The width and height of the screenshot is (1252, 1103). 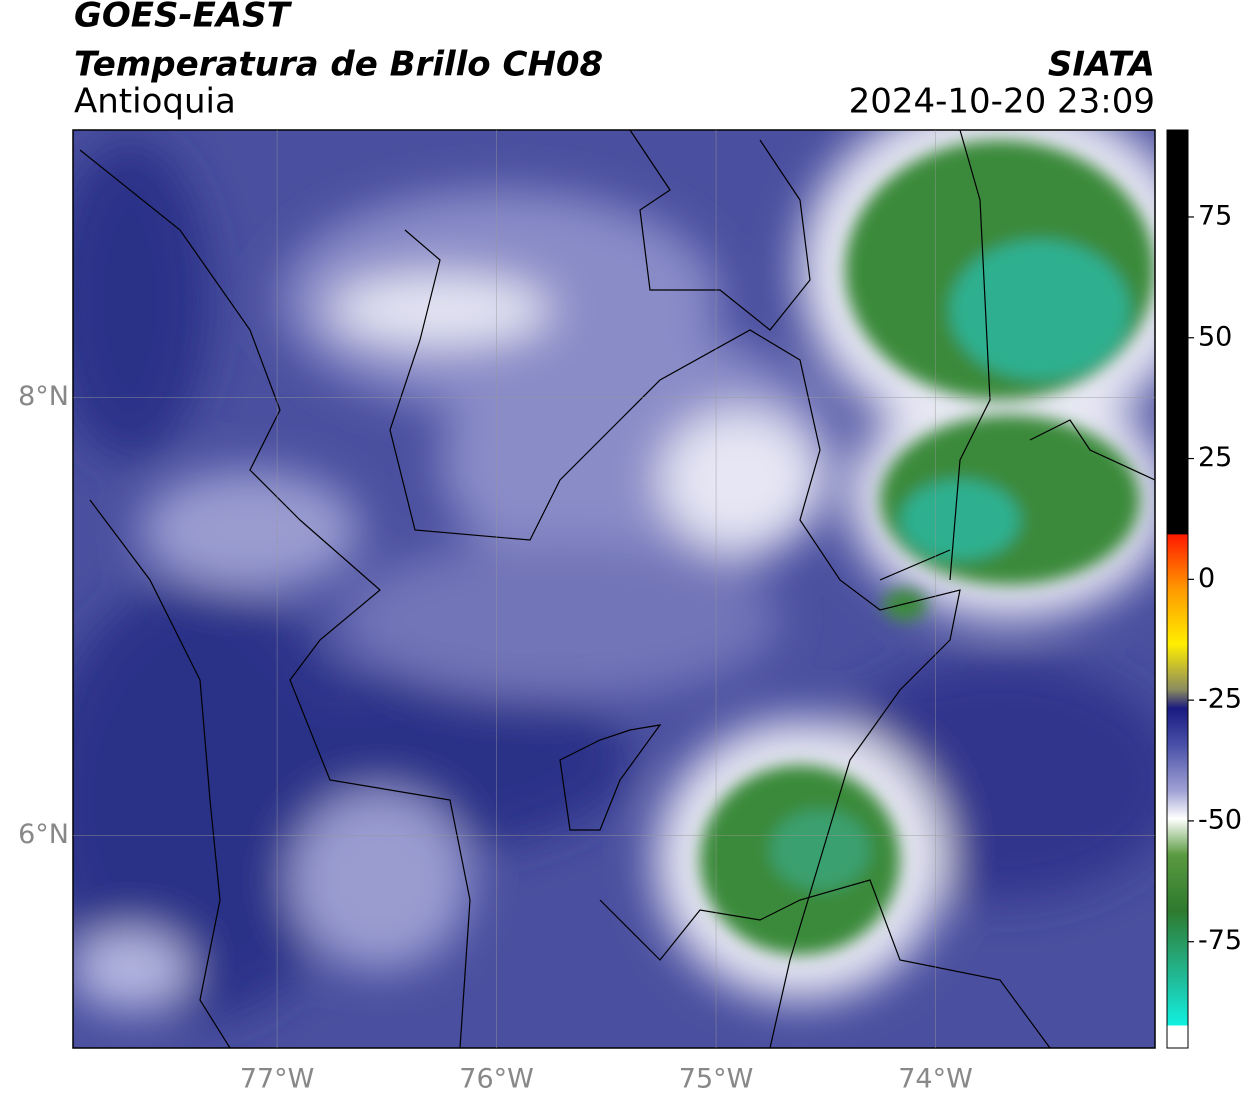 I want to click on datetime: 2024-10-20 23:09, so click(x=1002, y=102).